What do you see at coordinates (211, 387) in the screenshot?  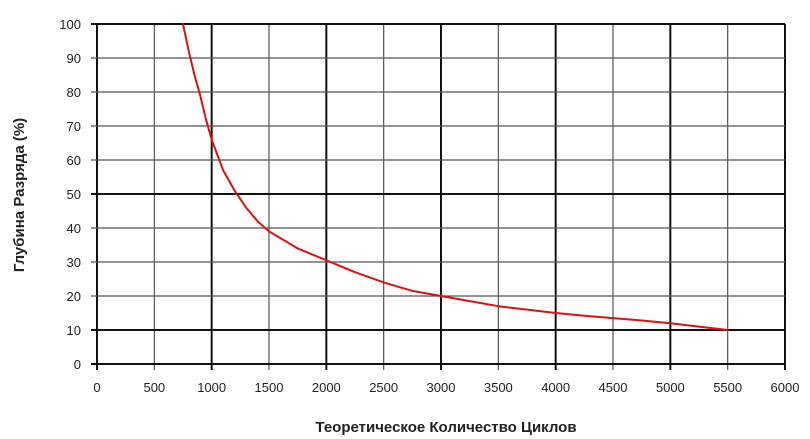 I see `x-tick-label: 1000` at bounding box center [211, 387].